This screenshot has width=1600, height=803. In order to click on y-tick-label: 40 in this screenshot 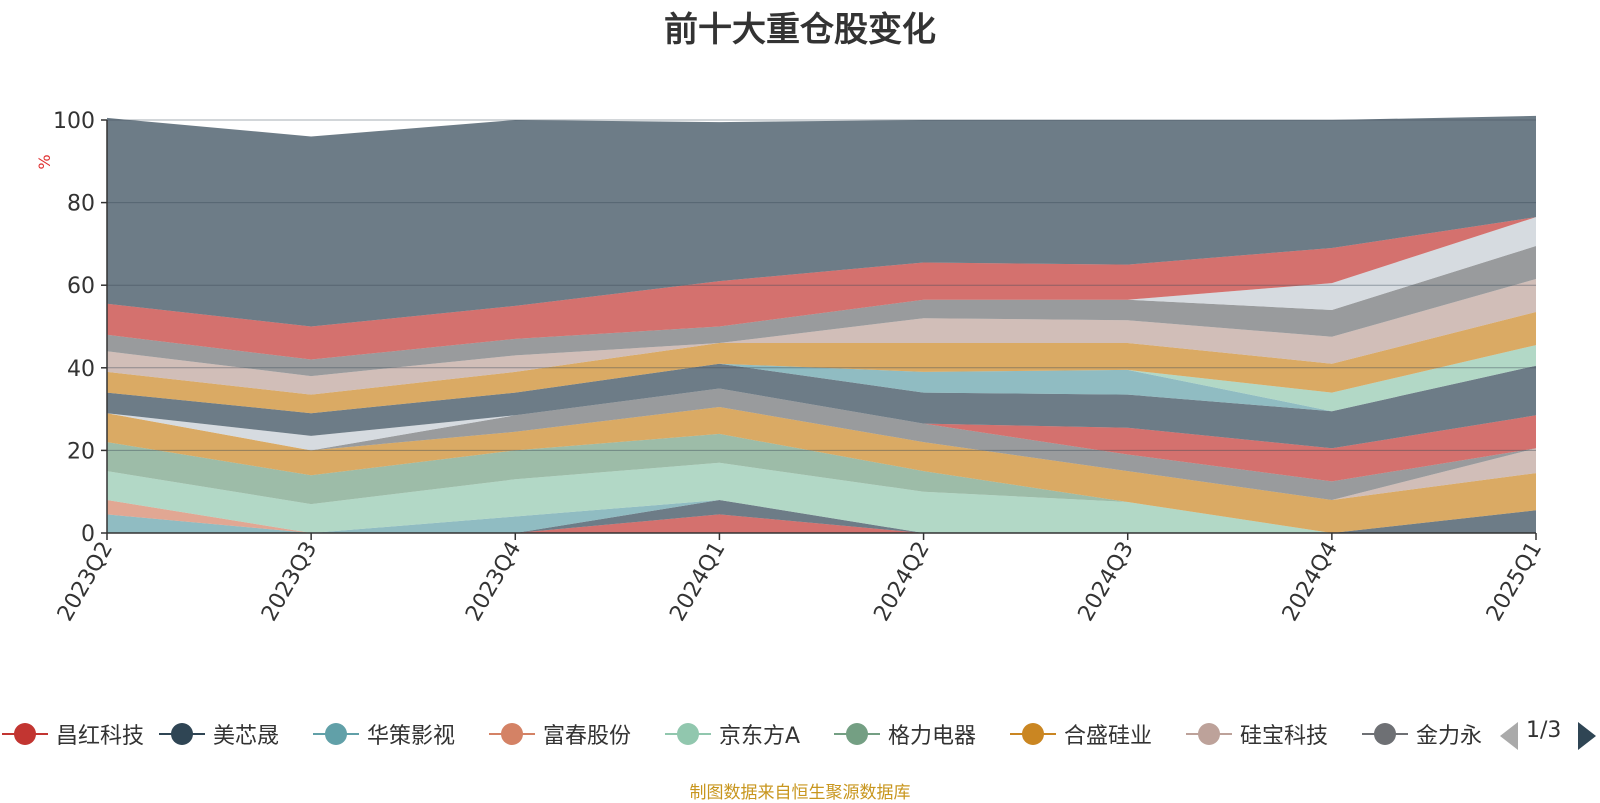, I will do `click(81, 369)`.